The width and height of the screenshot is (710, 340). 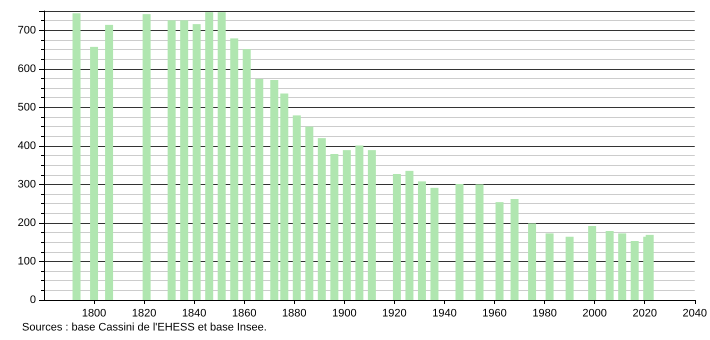 I want to click on x-tick-label: 1880, so click(x=294, y=314).